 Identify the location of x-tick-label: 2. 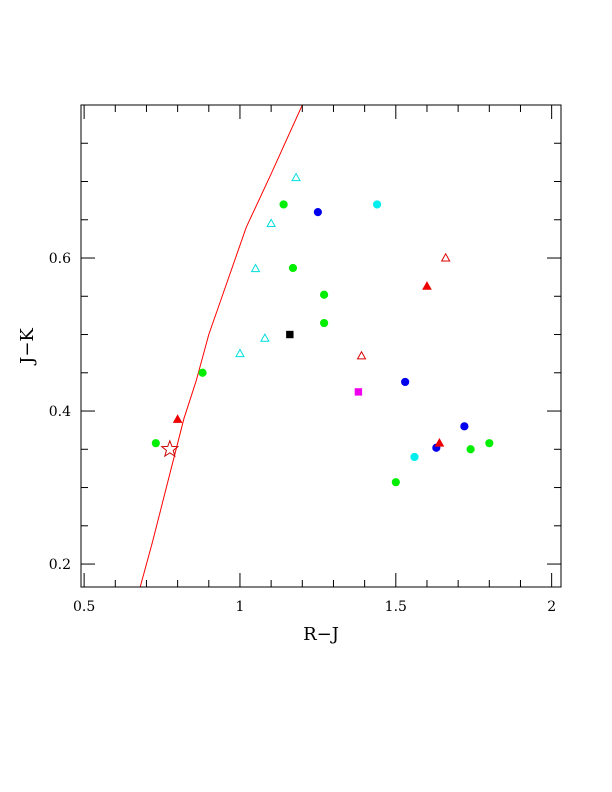
(551, 607).